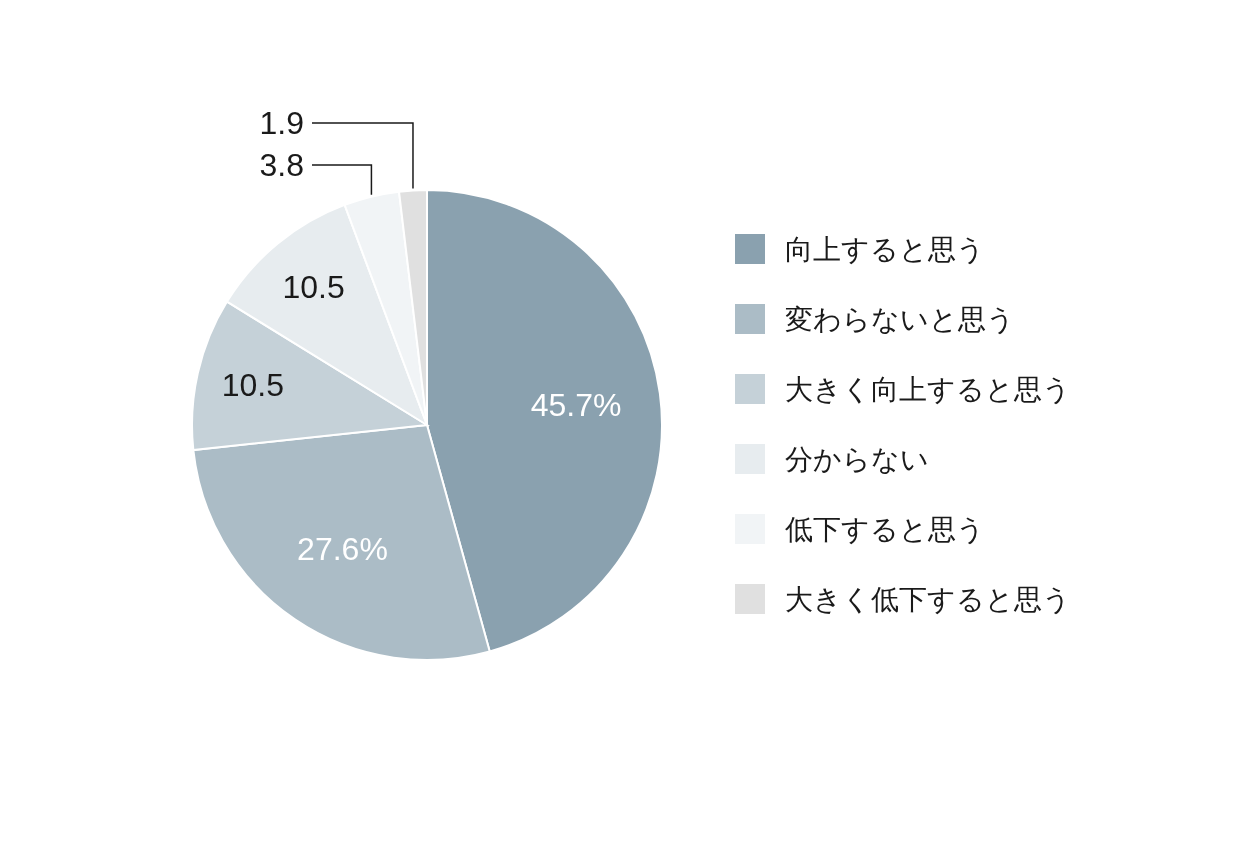 The width and height of the screenshot is (1260, 864). I want to click on legend-label: 低下すると思う, so click(885, 529).